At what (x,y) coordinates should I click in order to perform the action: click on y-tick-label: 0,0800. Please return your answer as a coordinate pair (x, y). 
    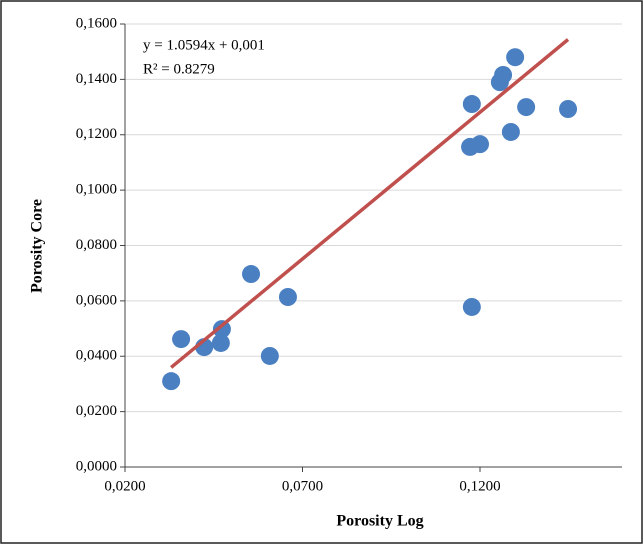
    Looking at the image, I should click on (96, 245).